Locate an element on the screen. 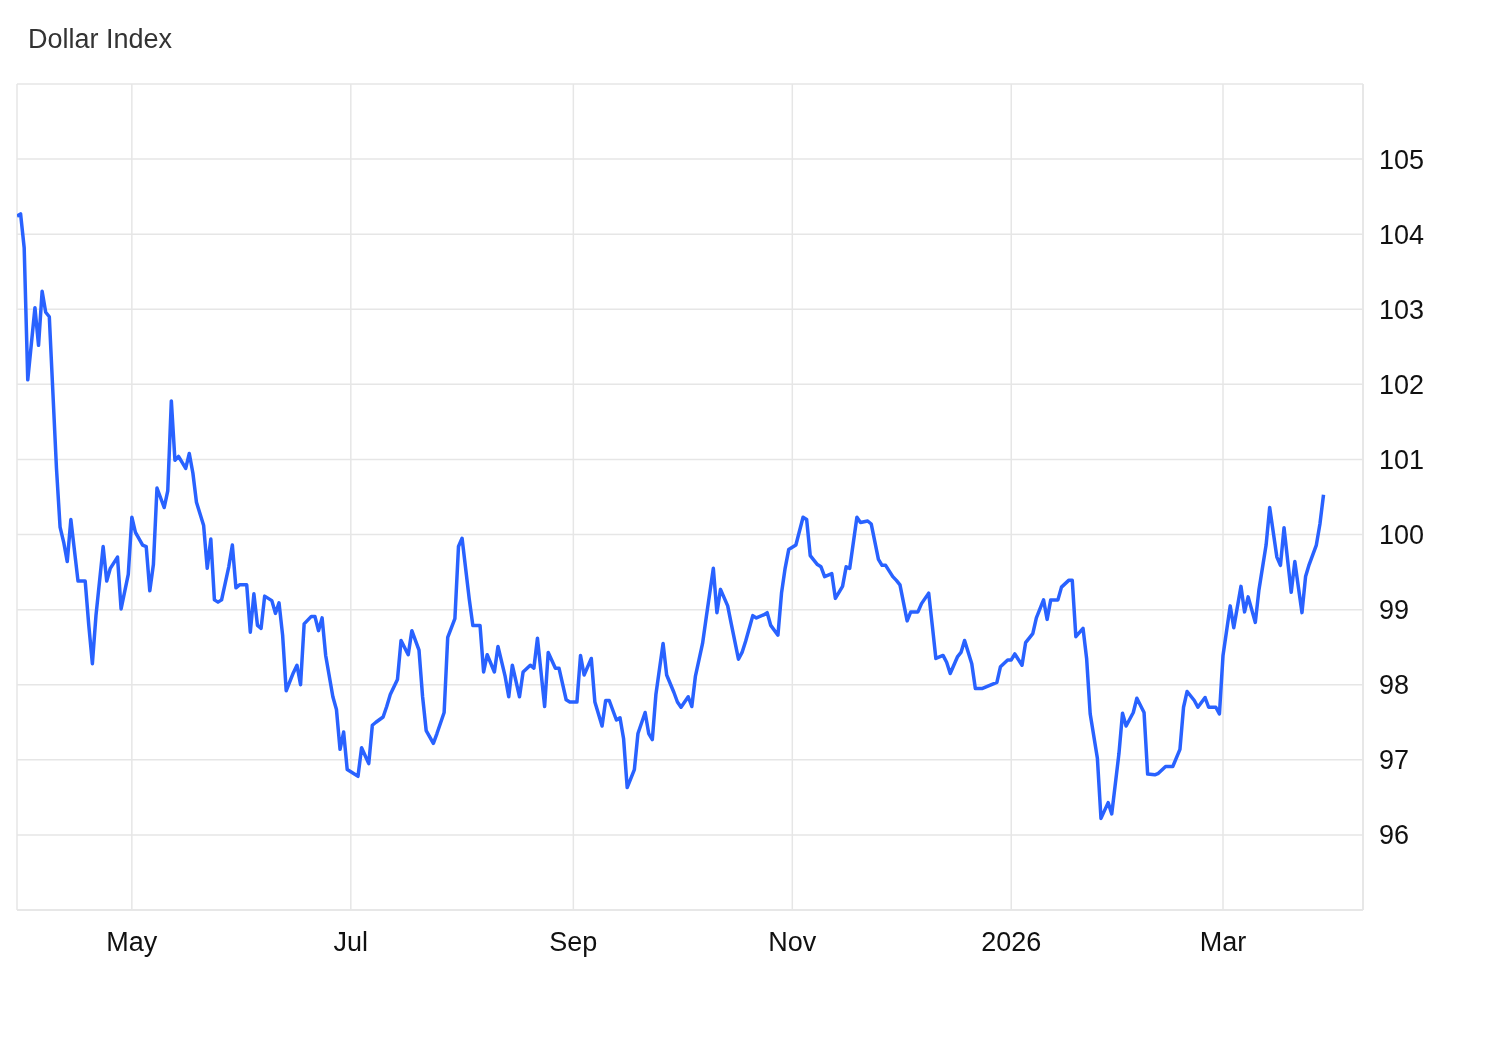 The image size is (1500, 1040). y-tick-label: 105 is located at coordinates (1402, 159).